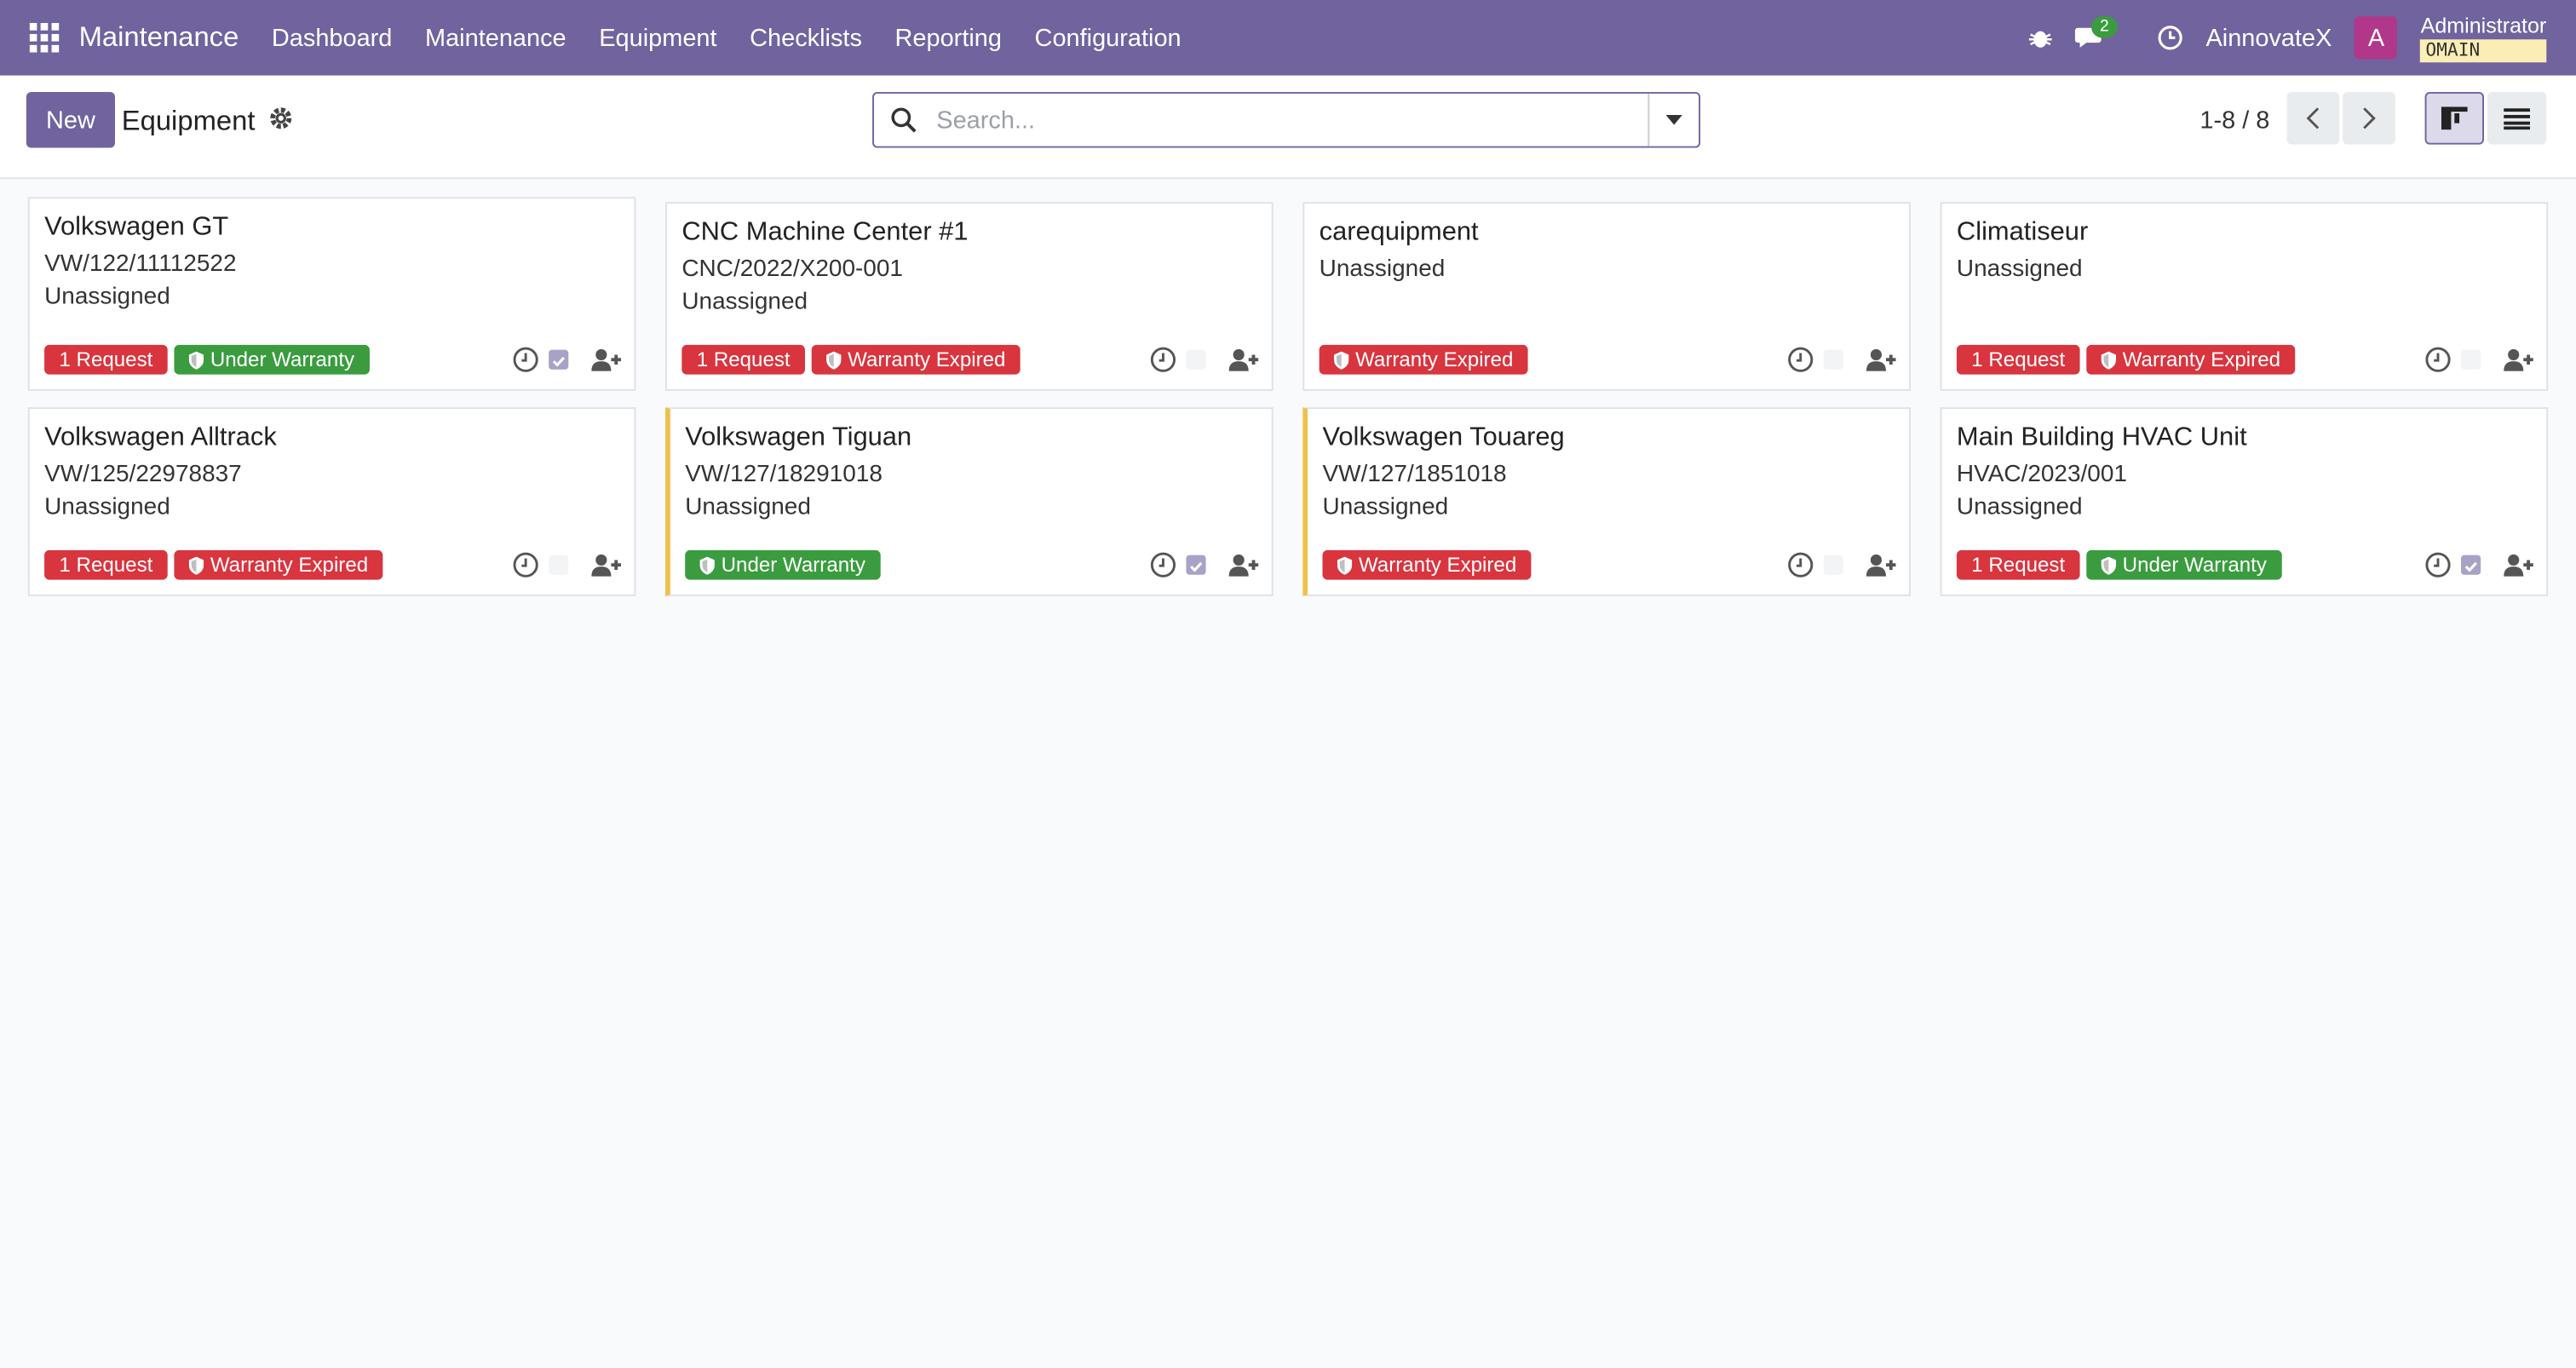 Image resolution: width=2576 pixels, height=1368 pixels. Describe the element at coordinates (1444, 437) in the screenshot. I see `equipment-name: Volkswagen Touareg` at that location.